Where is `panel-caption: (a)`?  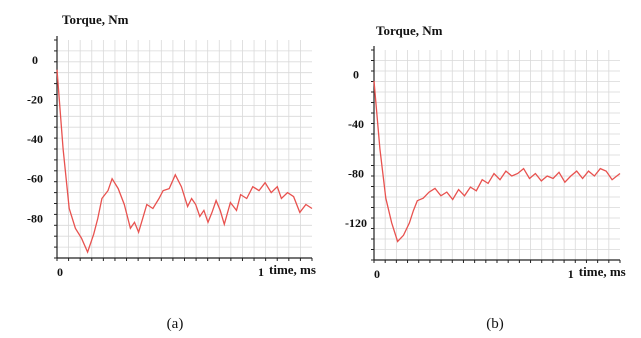 panel-caption: (a) is located at coordinates (175, 324).